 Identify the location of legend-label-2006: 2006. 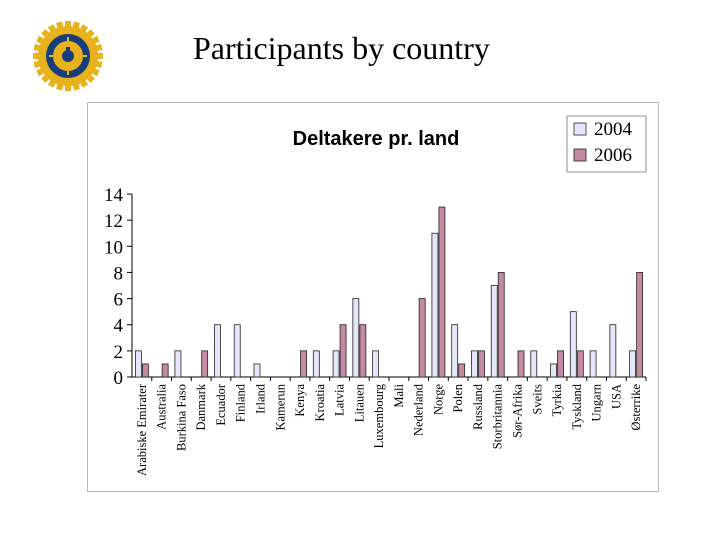
(613, 155).